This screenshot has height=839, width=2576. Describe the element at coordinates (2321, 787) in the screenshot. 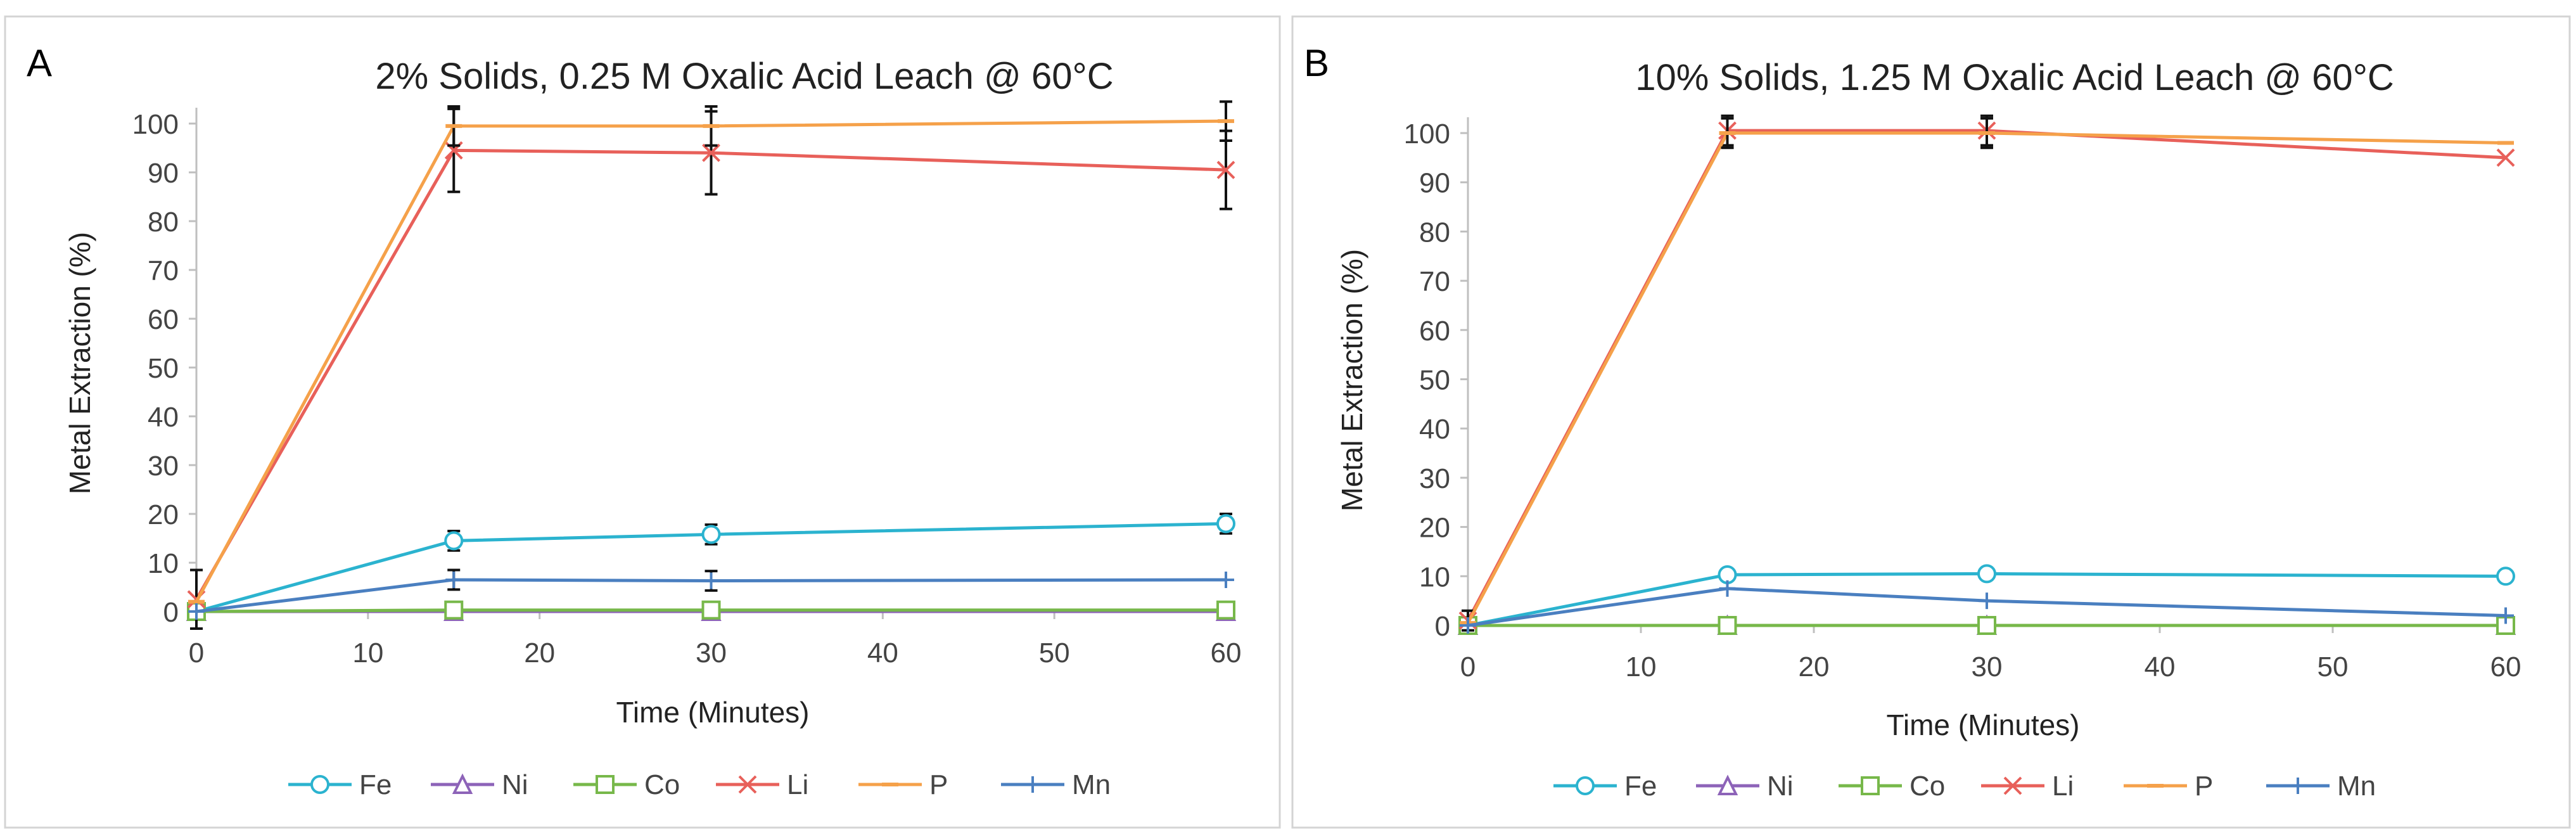

I see `panel-b-legend-item-mn: Mn` at that location.